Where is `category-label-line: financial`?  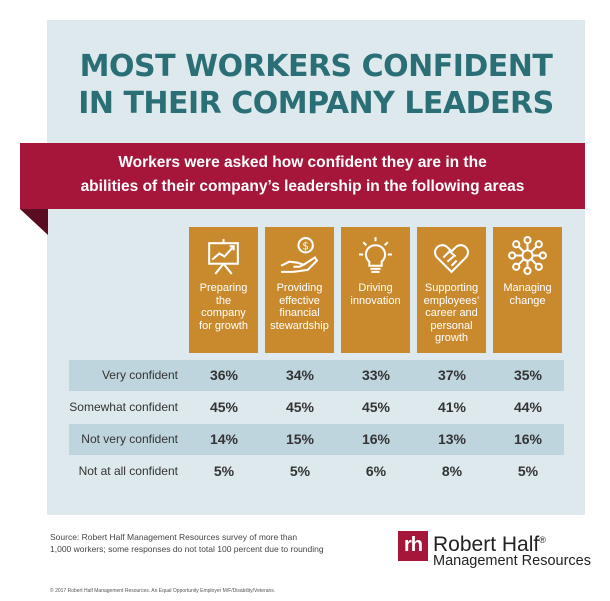
category-label-line: financial is located at coordinates (299, 313).